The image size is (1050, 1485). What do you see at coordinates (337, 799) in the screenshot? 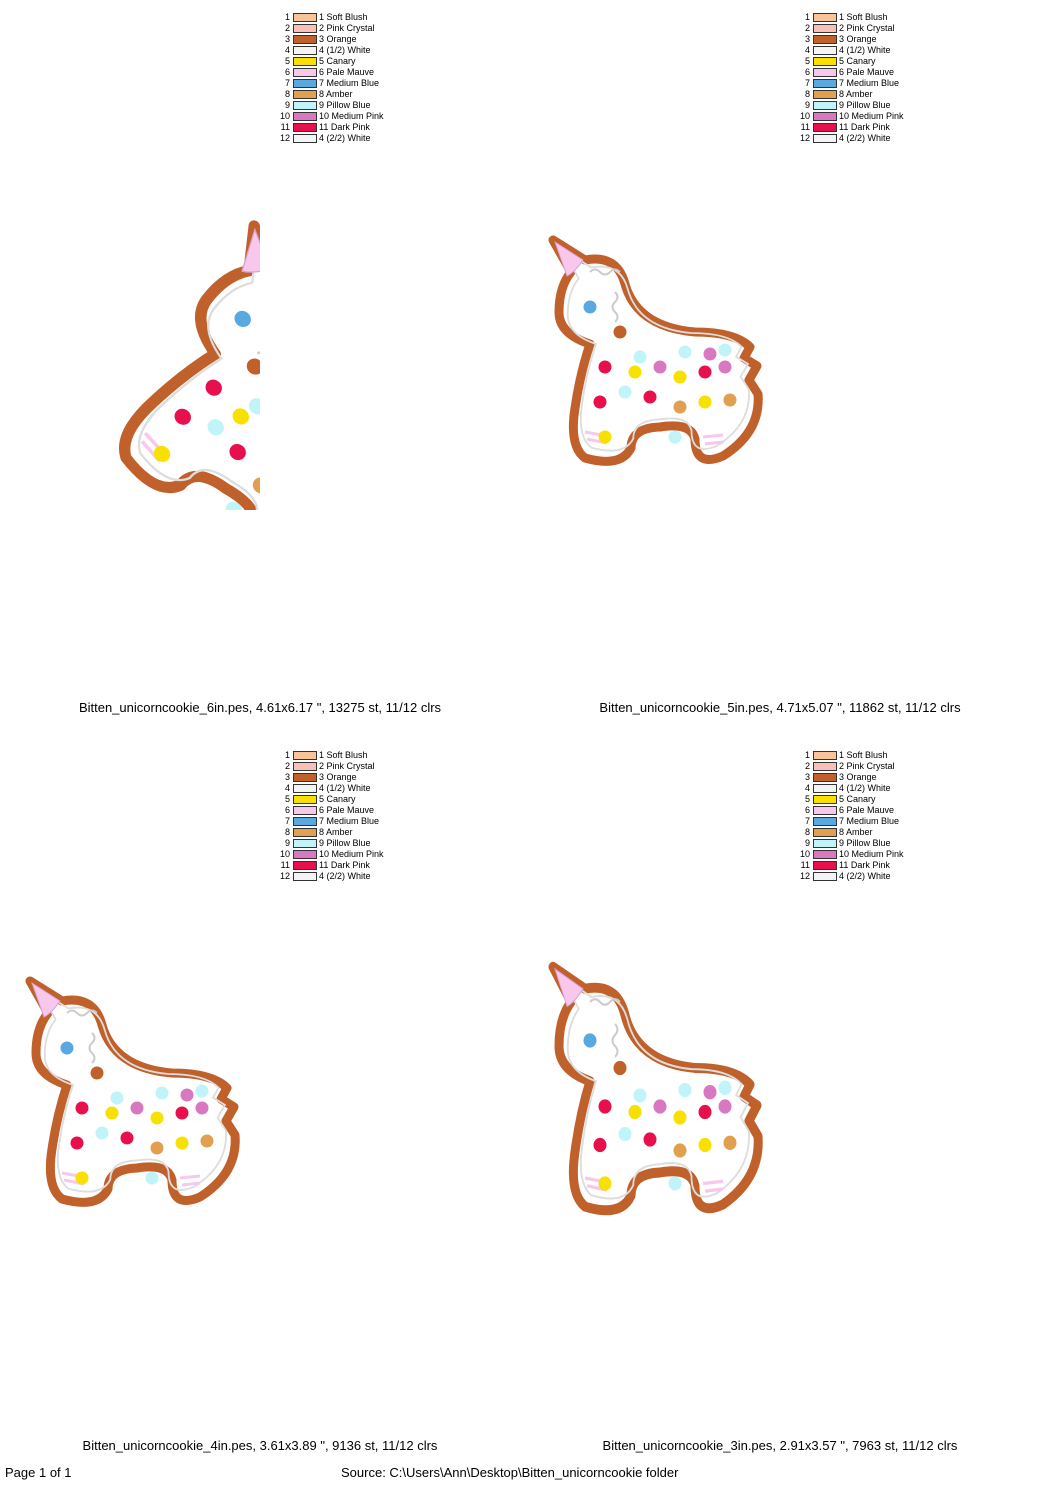
I see `legend-label: 5 Canary` at bounding box center [337, 799].